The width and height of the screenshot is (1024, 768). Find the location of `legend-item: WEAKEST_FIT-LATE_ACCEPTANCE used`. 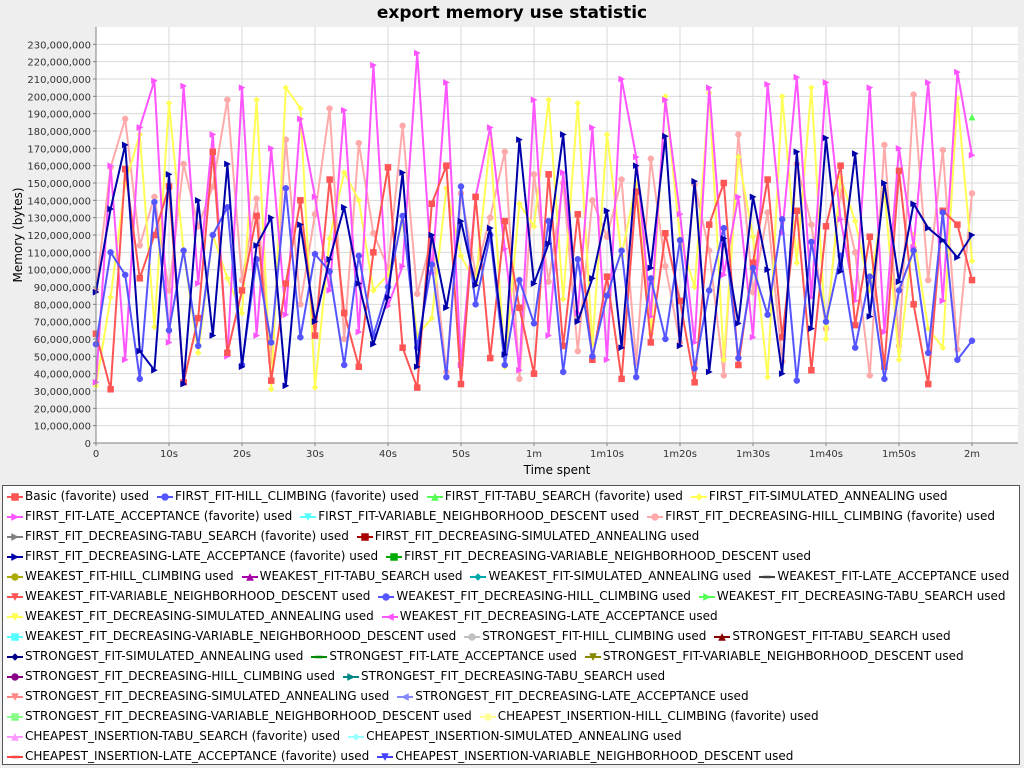

legend-item: WEAKEST_FIT-LATE_ACCEPTANCE used is located at coordinates (884, 576).